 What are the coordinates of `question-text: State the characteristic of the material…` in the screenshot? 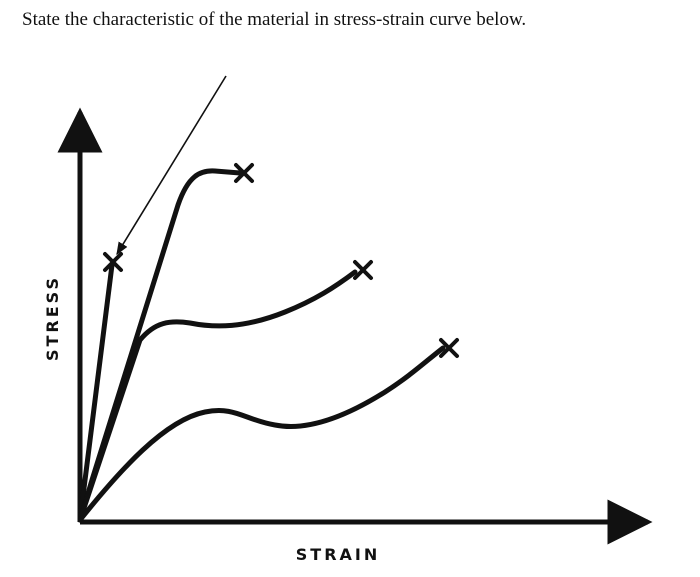 It's located at (274, 19).